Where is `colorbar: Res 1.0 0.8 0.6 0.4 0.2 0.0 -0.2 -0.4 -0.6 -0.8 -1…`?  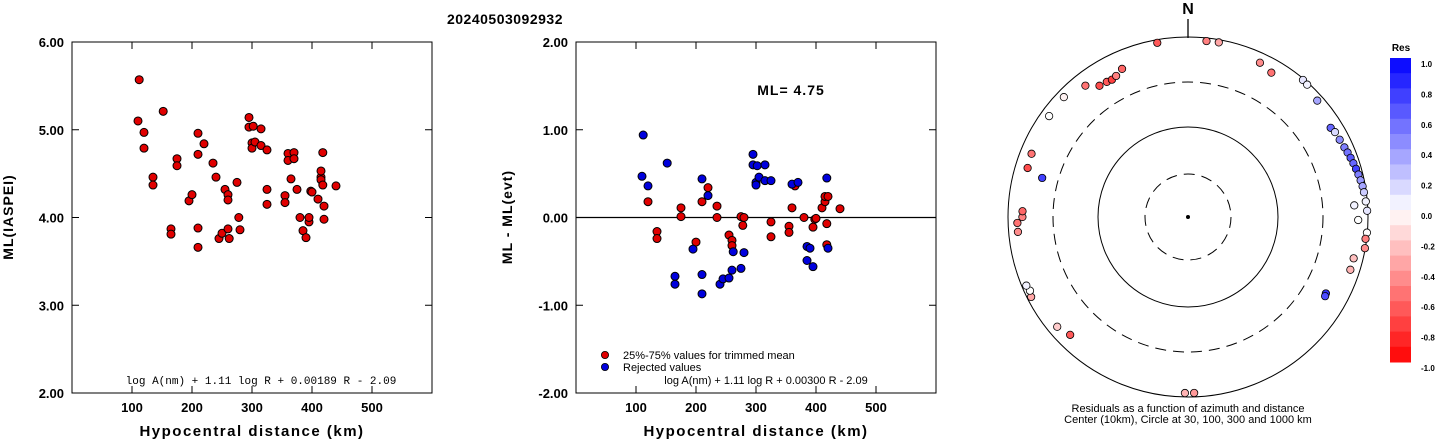 colorbar: Res 1.0 0.8 0.6 0.4 0.2 0.0 -0.2 -0.4 -0.6 -0.8 -1… is located at coordinates (1412, 208).